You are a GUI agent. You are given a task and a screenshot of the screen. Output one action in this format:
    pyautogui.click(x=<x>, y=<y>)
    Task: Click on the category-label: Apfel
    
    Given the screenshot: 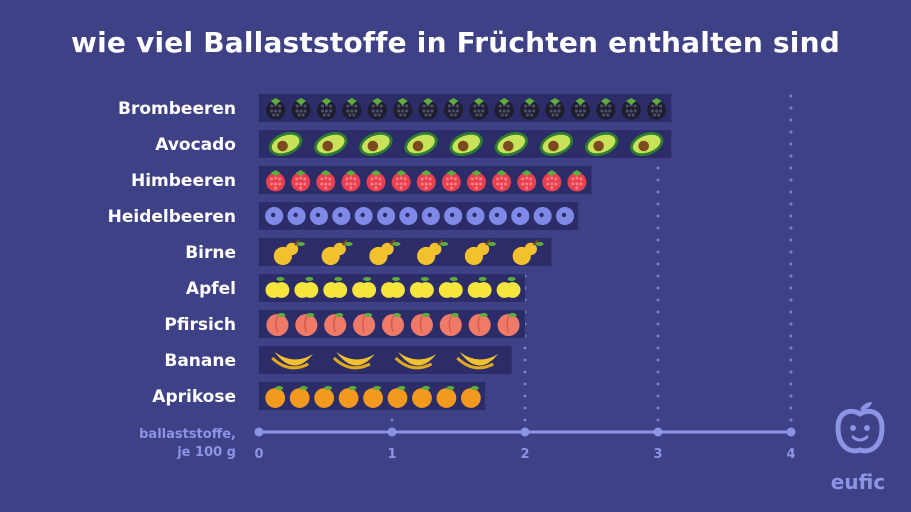 What is the action you would take?
    pyautogui.click(x=211, y=289)
    